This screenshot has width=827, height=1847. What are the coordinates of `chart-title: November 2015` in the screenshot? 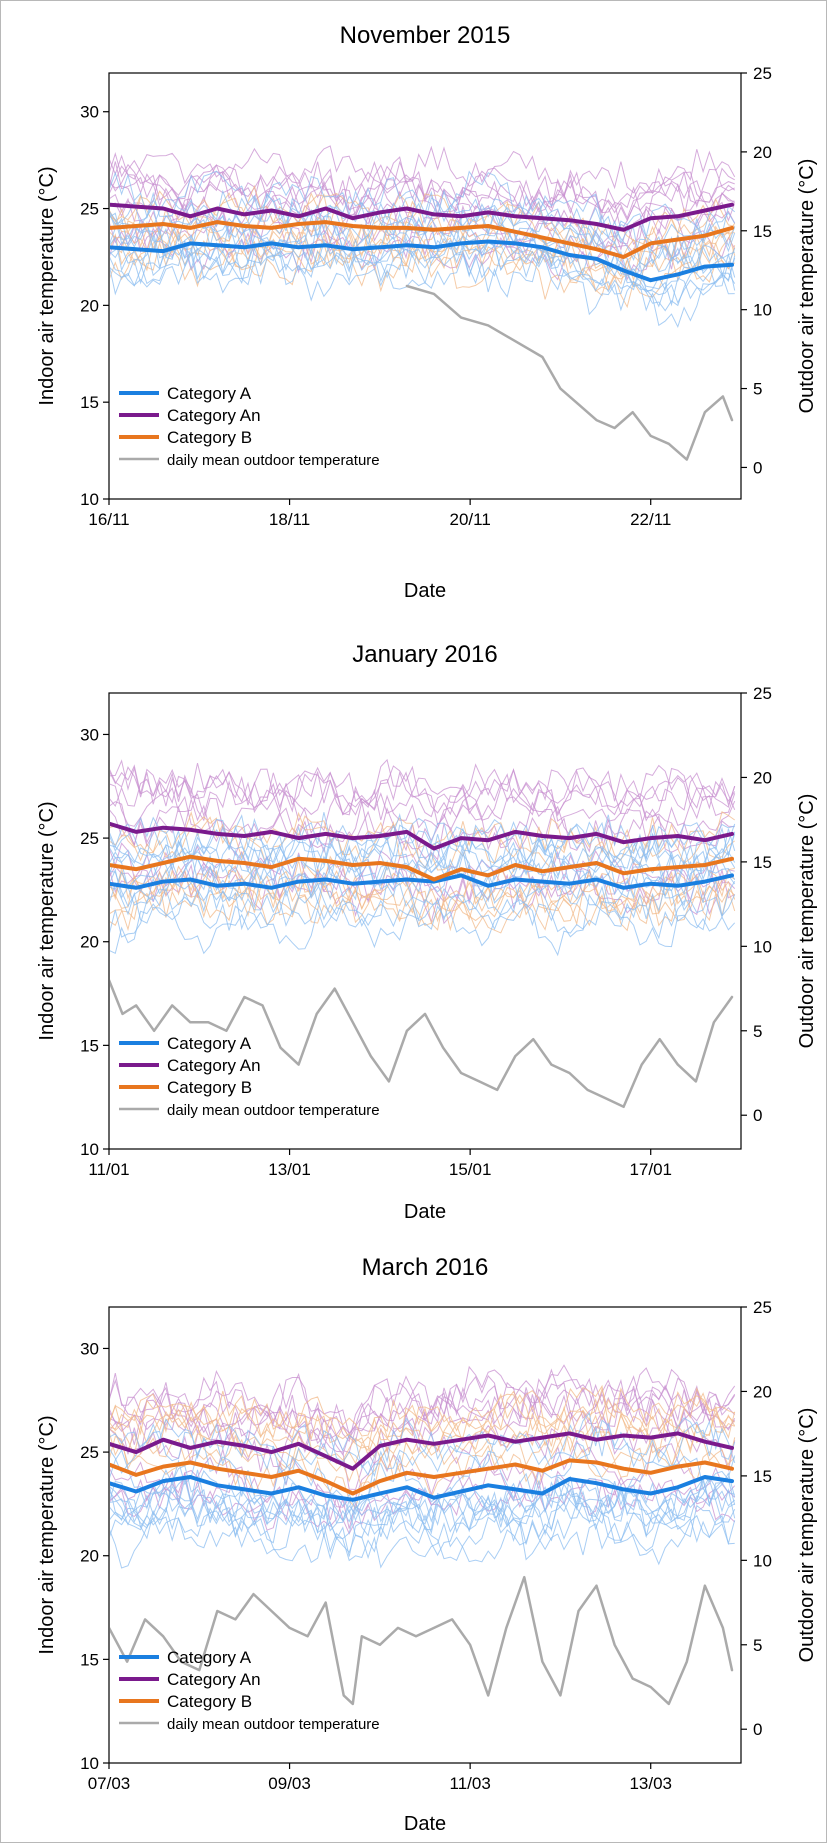 It's located at (425, 35).